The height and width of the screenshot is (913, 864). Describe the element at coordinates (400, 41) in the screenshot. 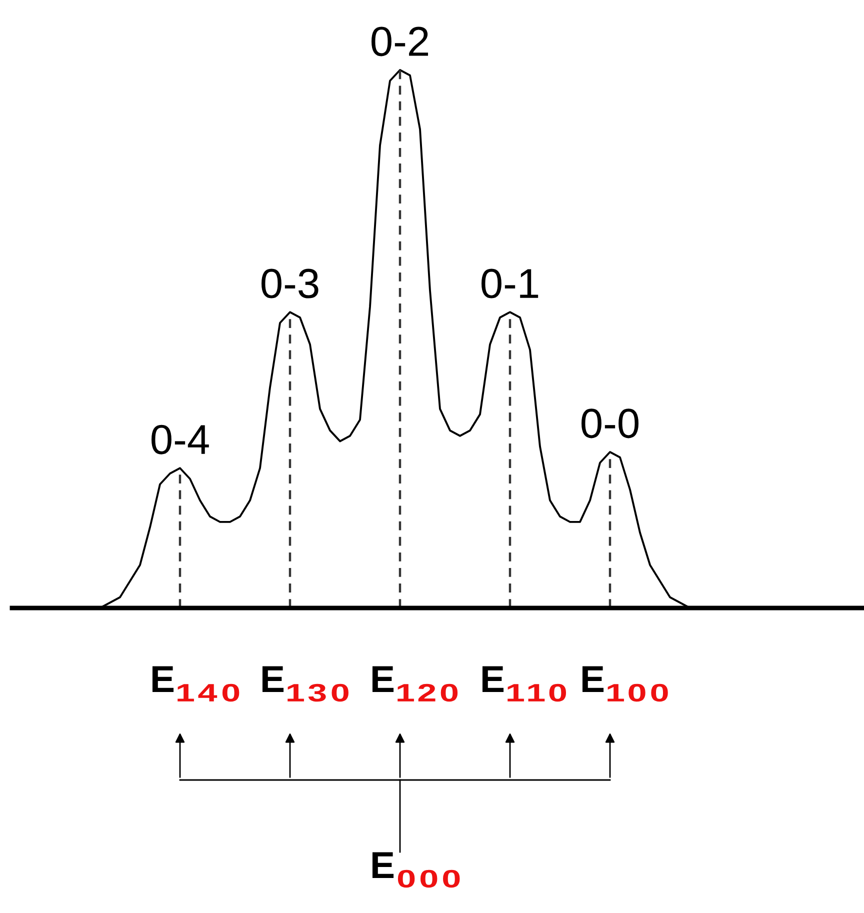

I see `text: 0-2` at that location.